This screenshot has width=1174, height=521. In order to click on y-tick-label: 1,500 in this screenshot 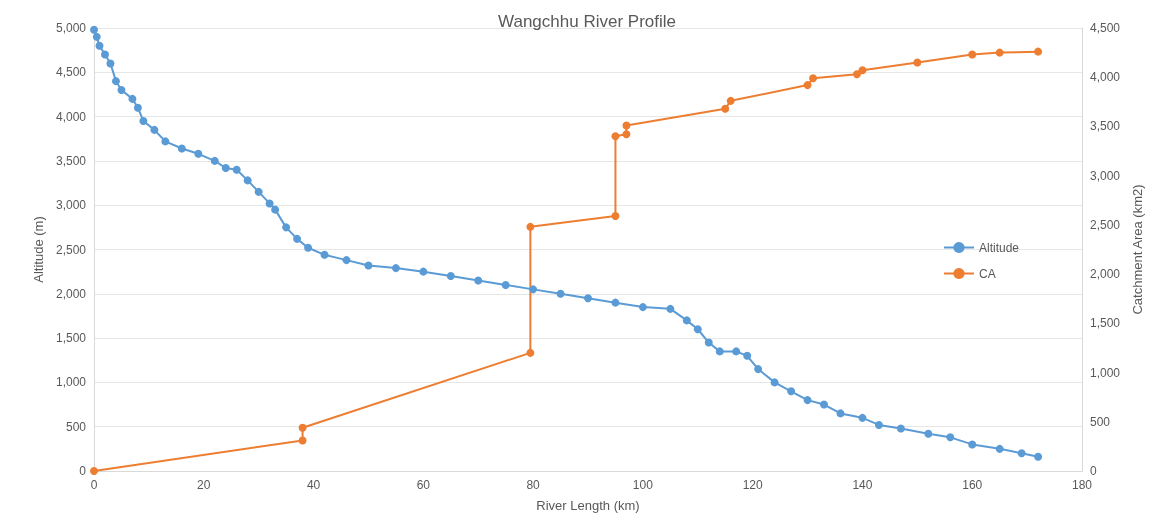, I will do `click(71, 338)`.